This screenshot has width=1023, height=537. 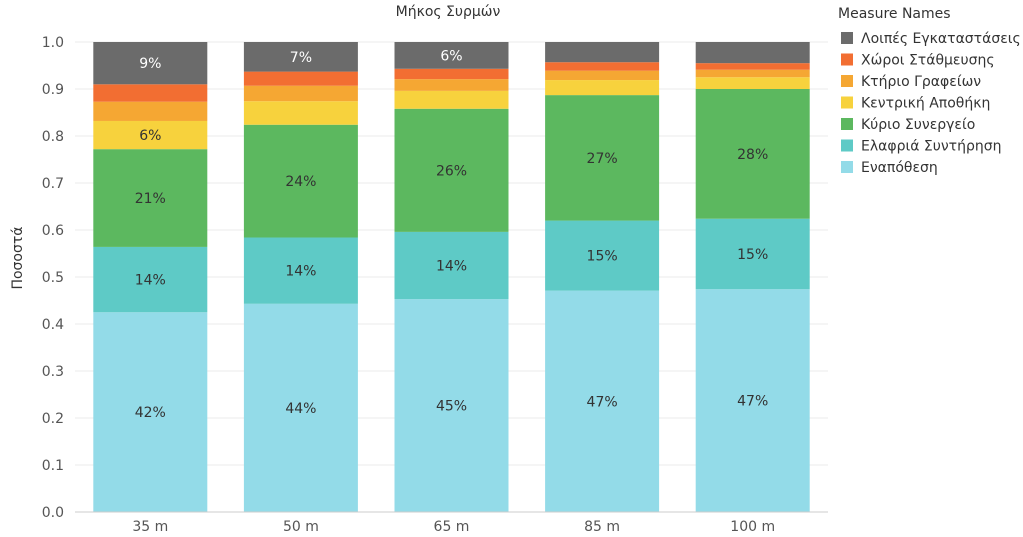 I want to click on x-axis-ticks: 35 m 50 m 65 m 85 m 100 m, so click(x=453, y=527).